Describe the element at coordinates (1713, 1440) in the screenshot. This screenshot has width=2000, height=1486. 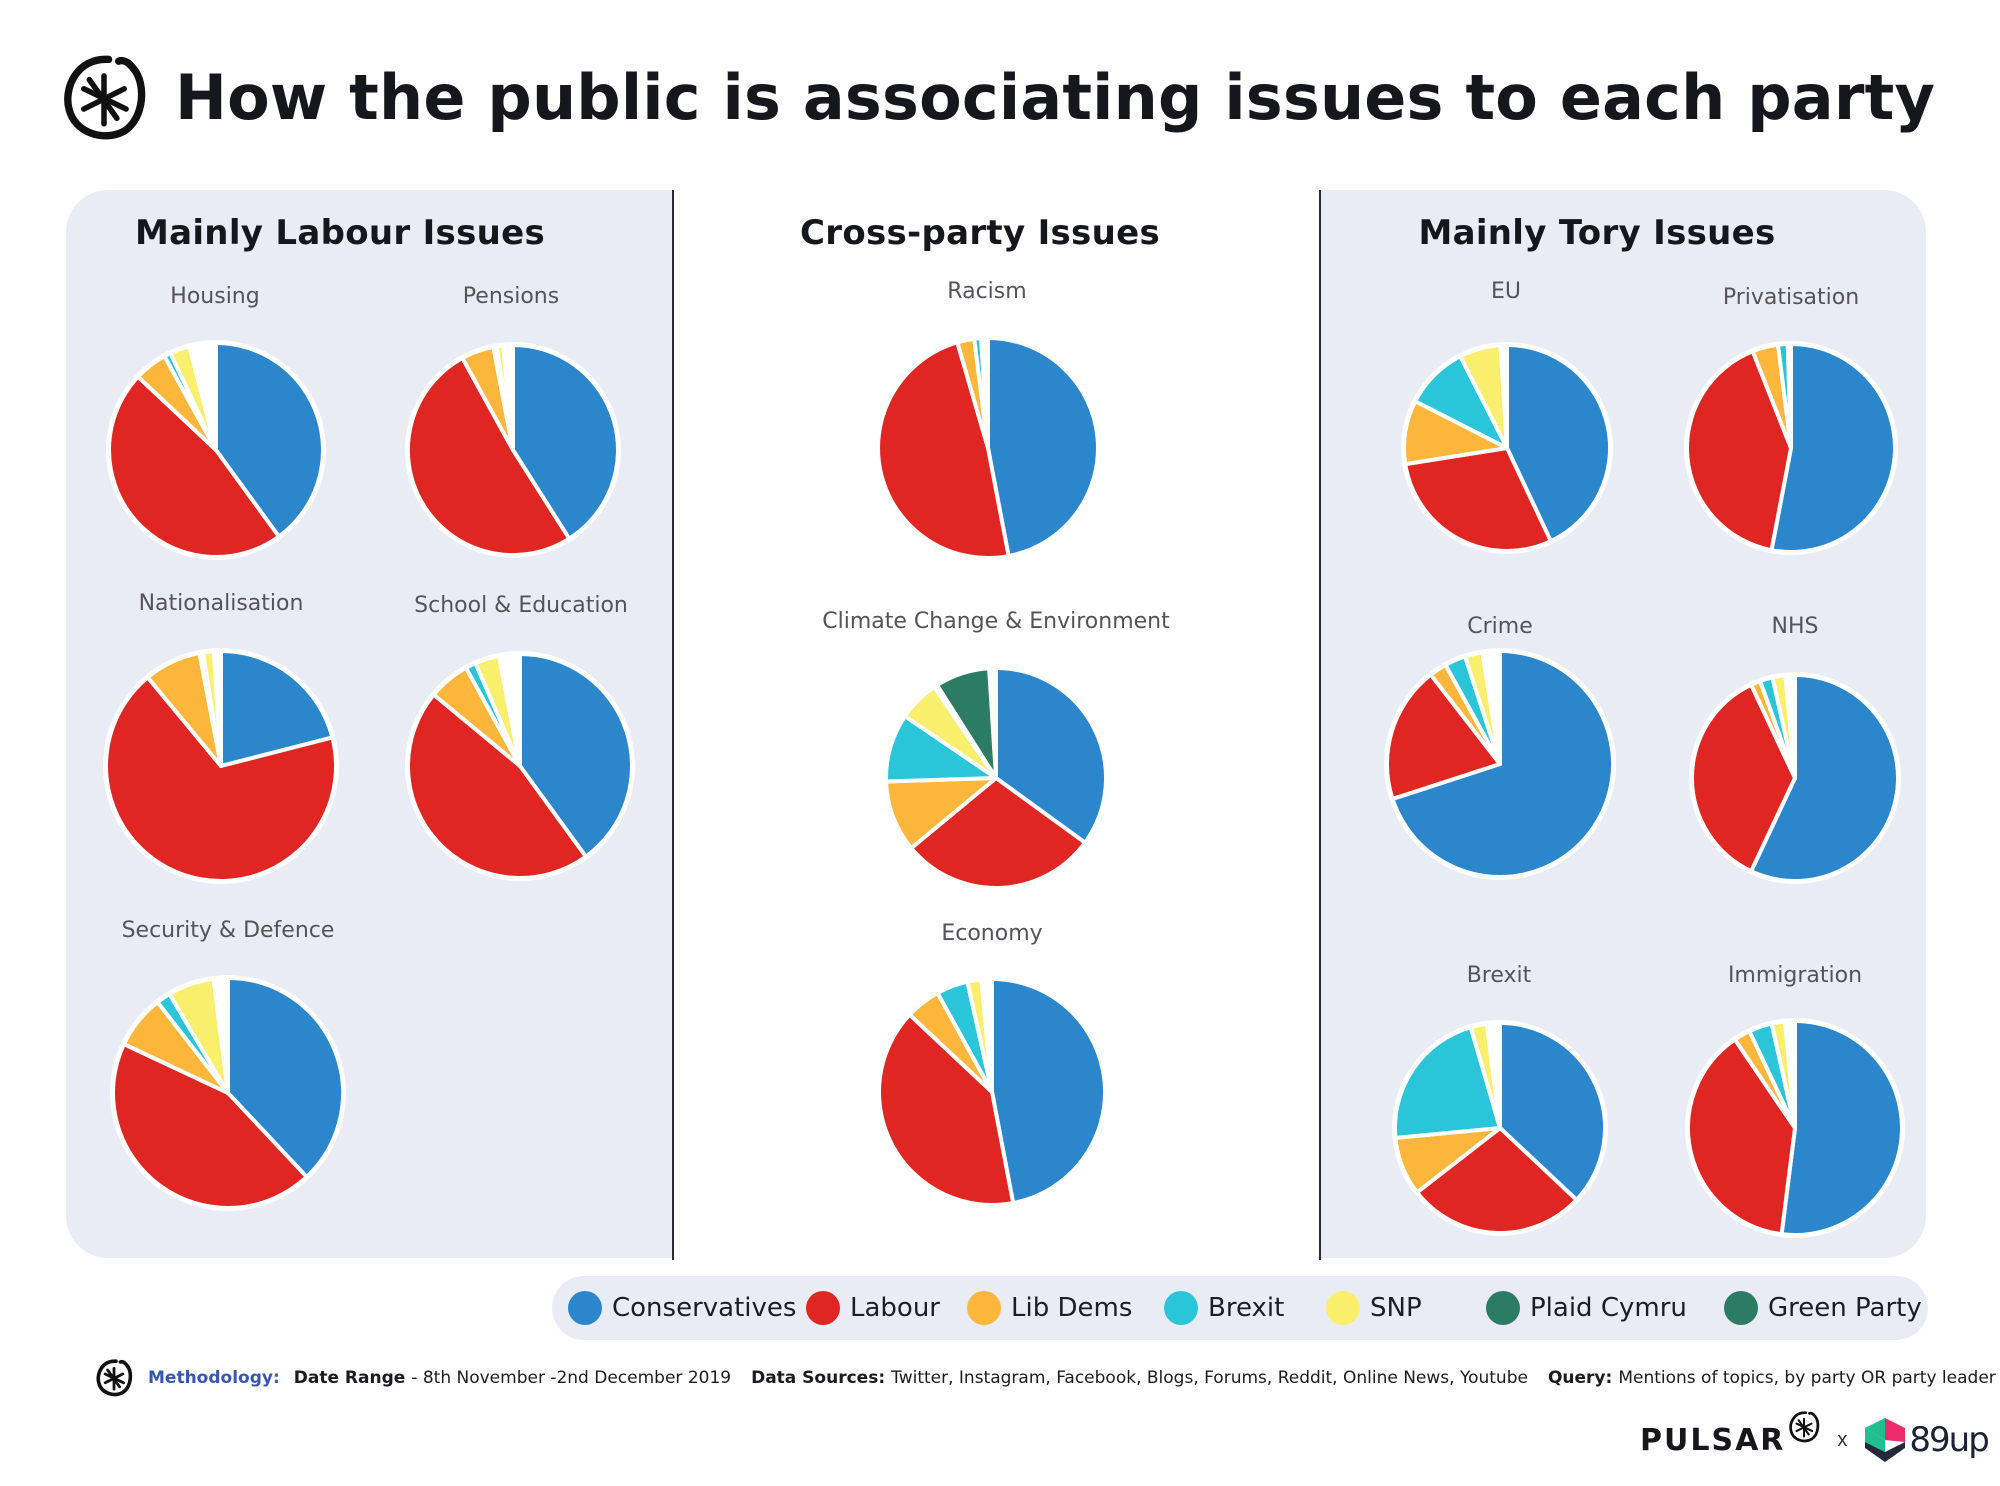
I see `pulsar-wordmark: PULSAR` at that location.